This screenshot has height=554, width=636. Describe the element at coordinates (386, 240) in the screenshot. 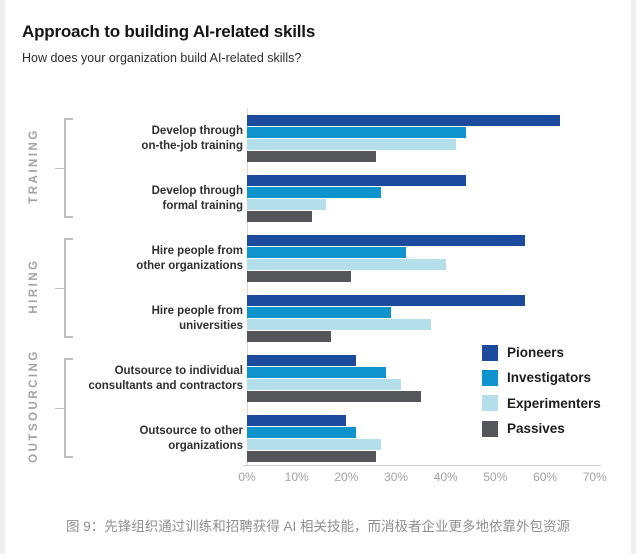

I see `bar-pioneers-cat2` at that location.